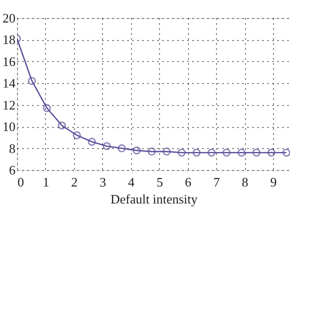 The height and width of the screenshot is (320, 320). I want to click on y-tick-label: 16, so click(9, 61).